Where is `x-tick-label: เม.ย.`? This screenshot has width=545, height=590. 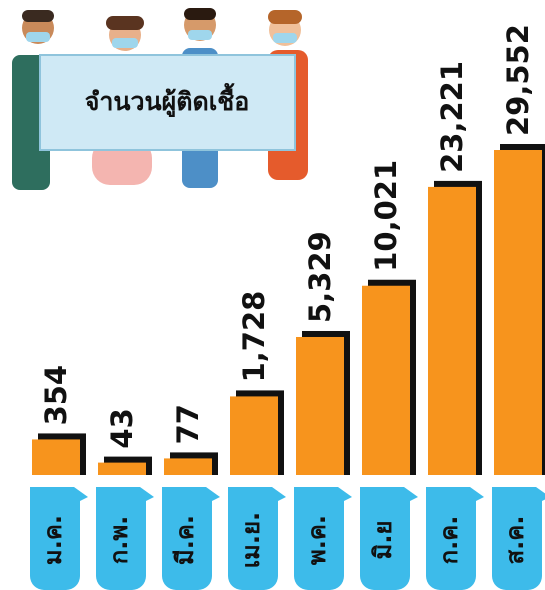 x-tick-label: เม.ย. is located at coordinates (251, 540).